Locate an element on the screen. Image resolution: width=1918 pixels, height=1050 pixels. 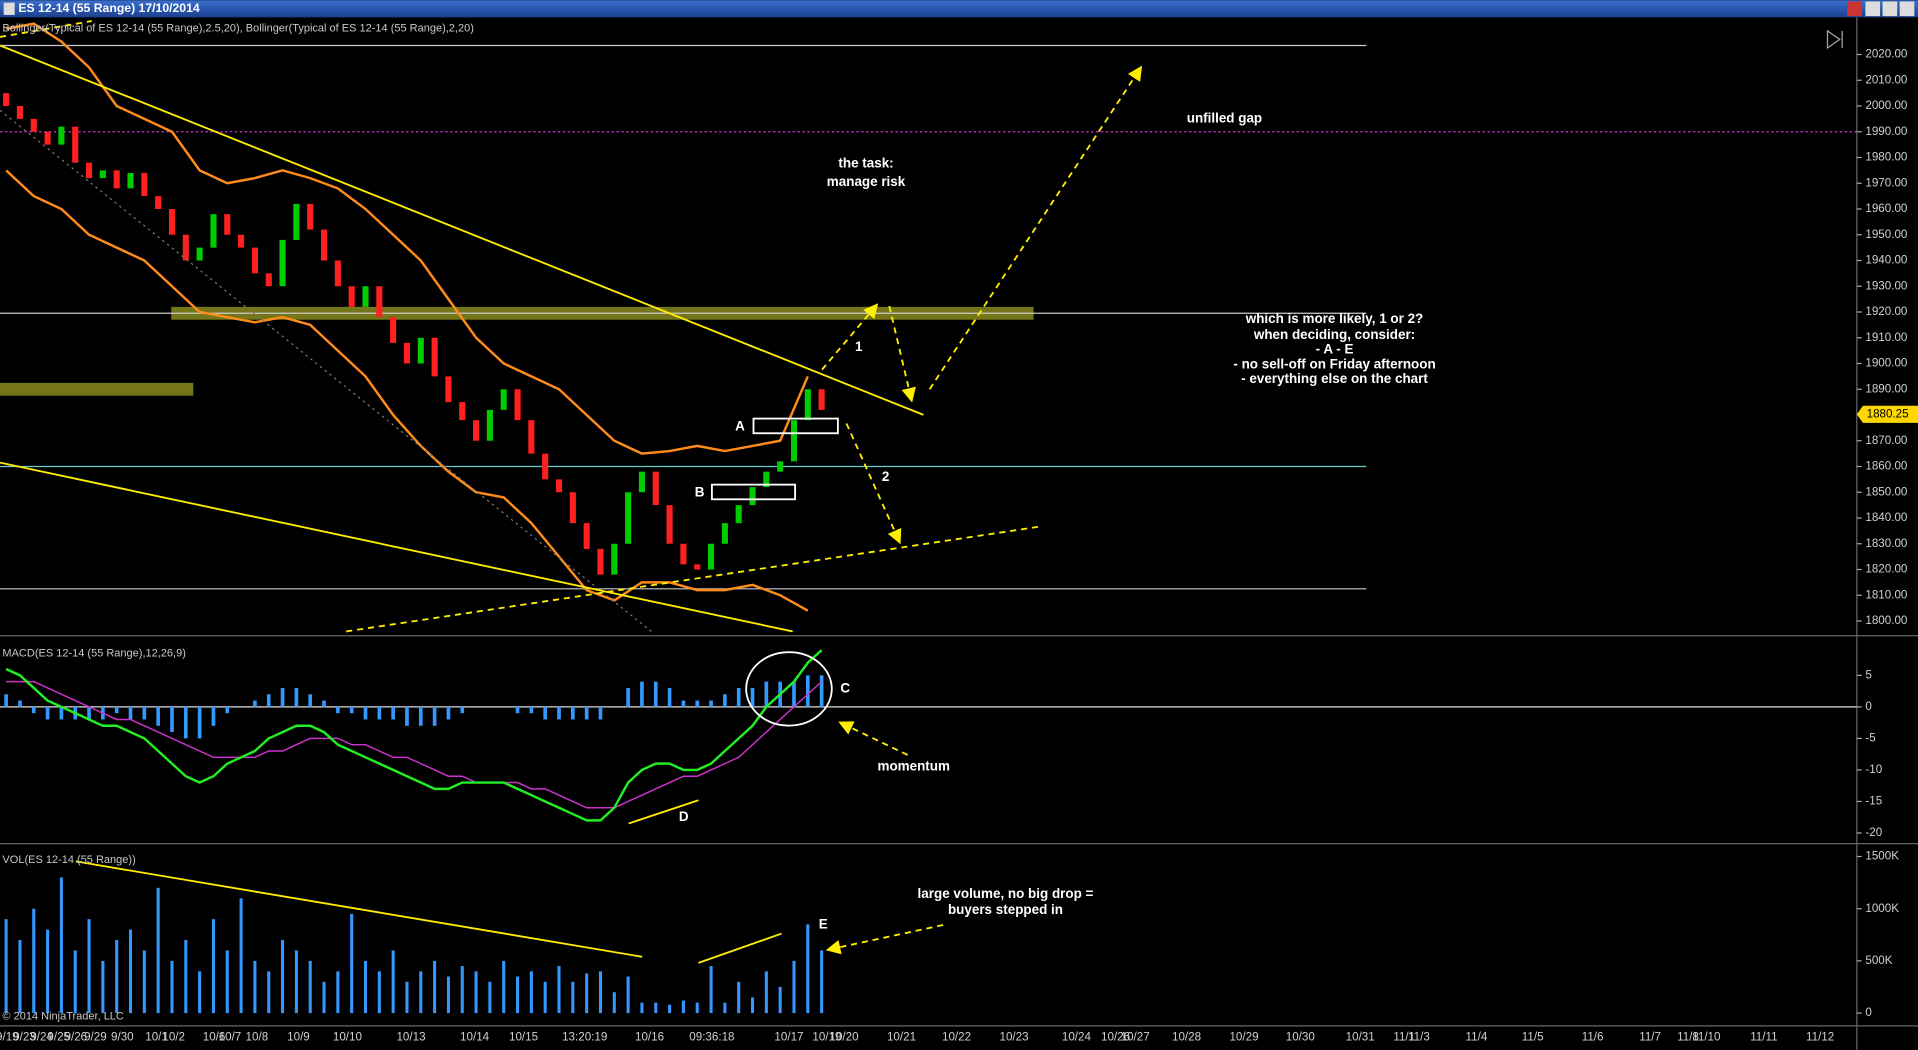
y-tick-label: 0 is located at coordinates (1868, 706).